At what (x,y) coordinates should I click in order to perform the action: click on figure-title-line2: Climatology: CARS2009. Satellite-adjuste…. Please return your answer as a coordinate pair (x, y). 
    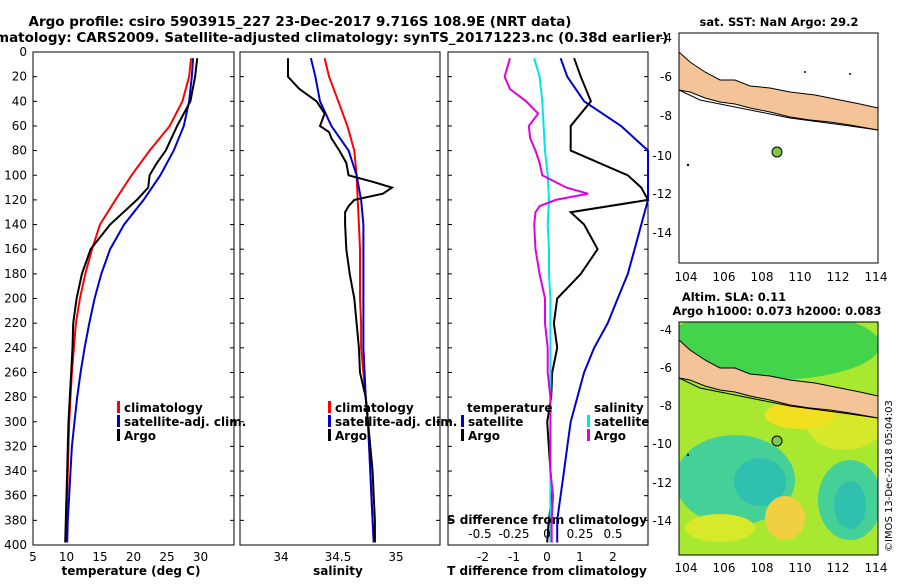
    Looking at the image, I should click on (334, 38).